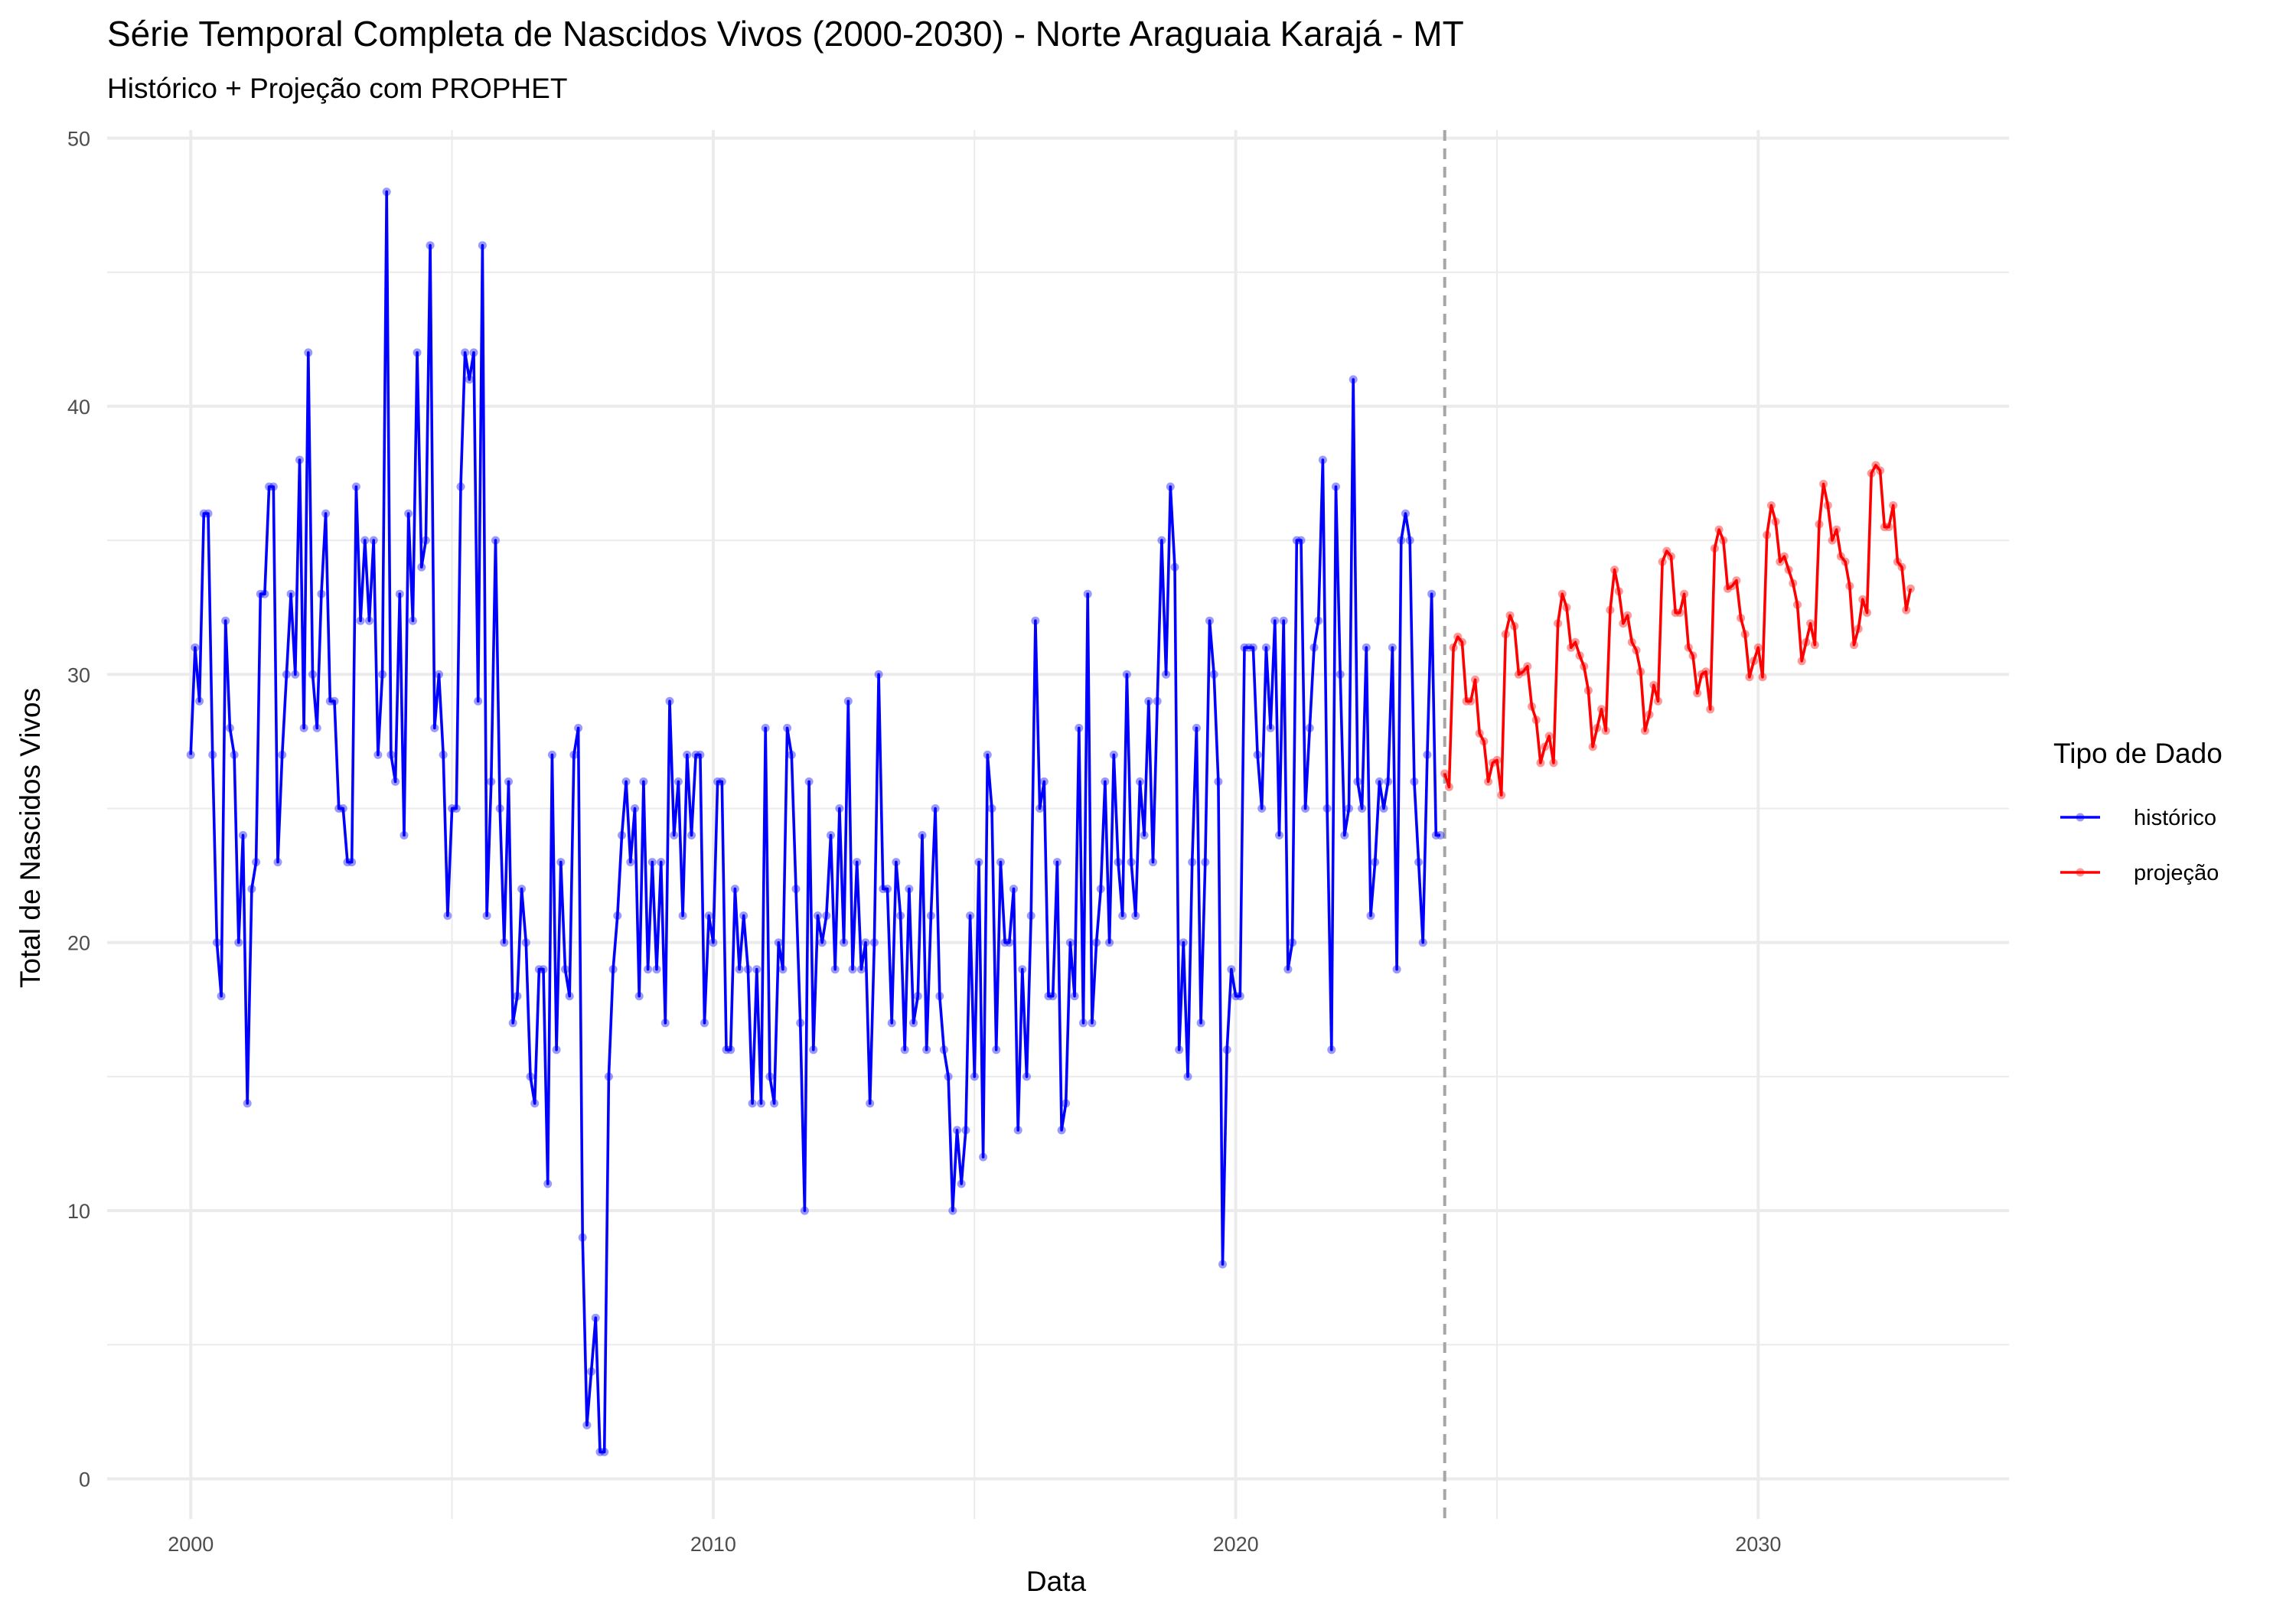 The height and width of the screenshot is (1607, 2296). What do you see at coordinates (713, 1544) in the screenshot?
I see `x-tick-label: 2010` at bounding box center [713, 1544].